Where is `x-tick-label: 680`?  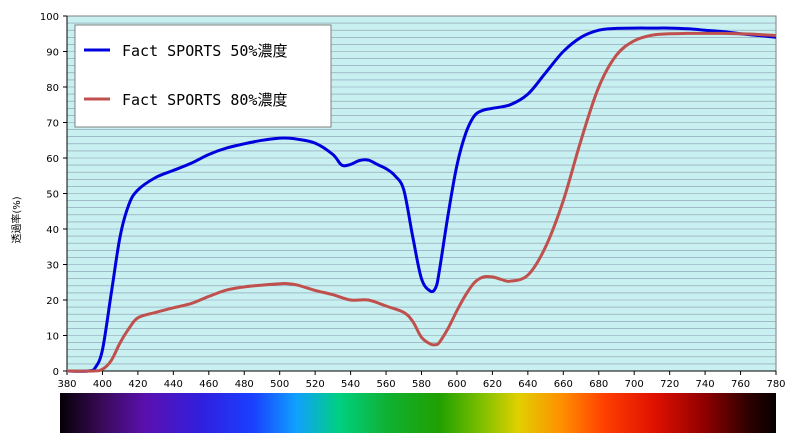 x-tick-label: 680 is located at coordinates (598, 384).